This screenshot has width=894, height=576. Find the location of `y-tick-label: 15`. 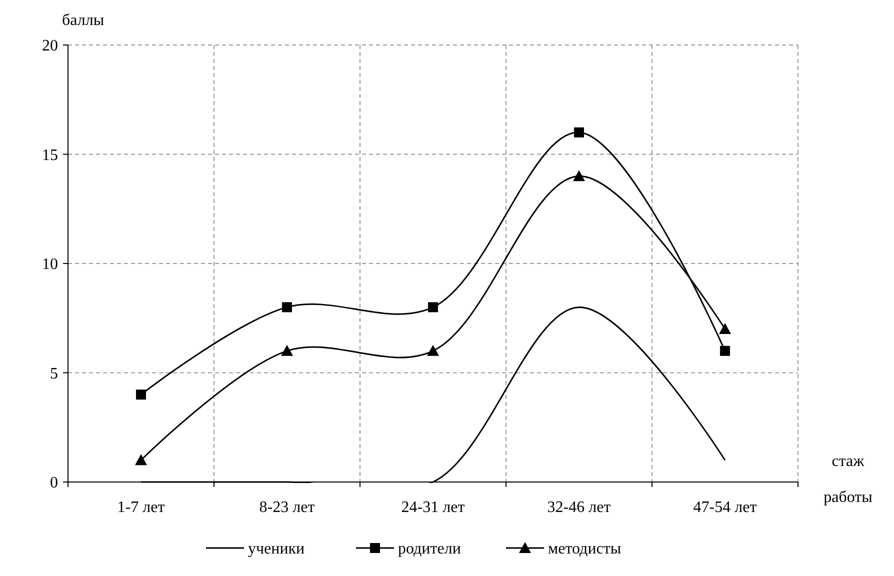

y-tick-label: 15 is located at coordinates (50, 155).